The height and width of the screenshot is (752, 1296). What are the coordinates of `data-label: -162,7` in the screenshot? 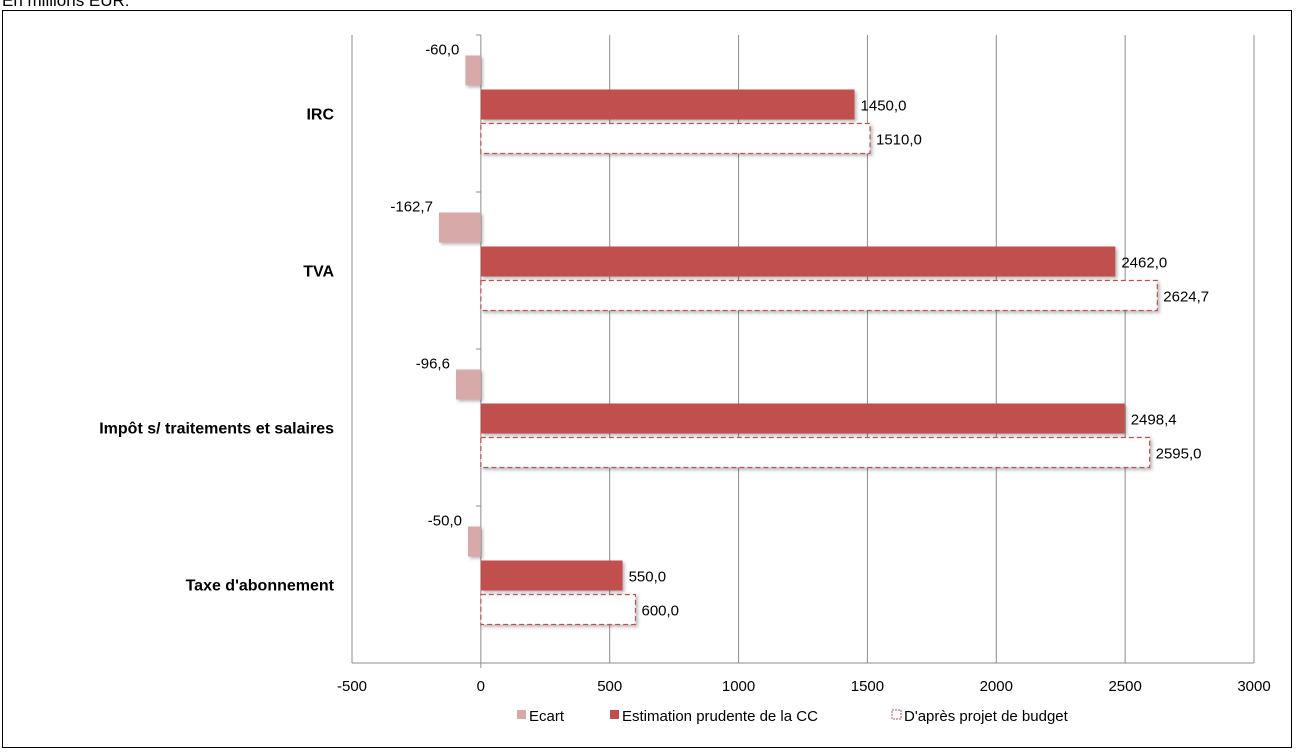 It's located at (411, 207).